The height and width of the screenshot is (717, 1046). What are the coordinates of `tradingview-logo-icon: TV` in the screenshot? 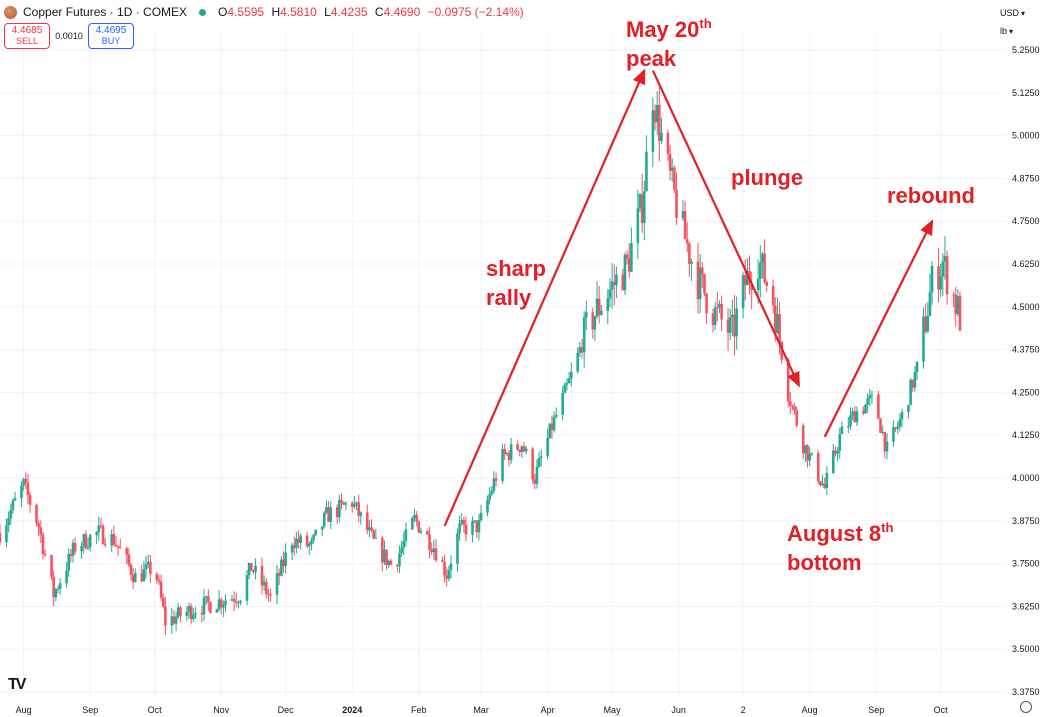 It's located at (17, 684).